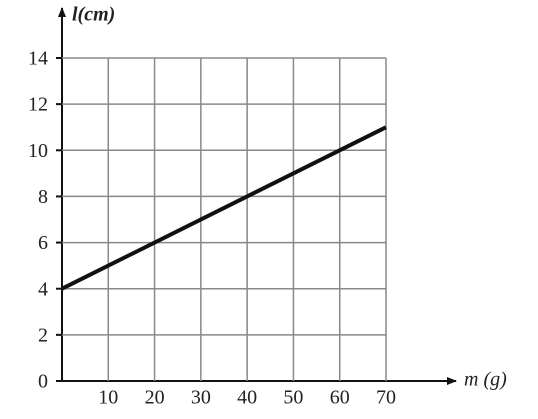  I want to click on x-tick-label: 50, so click(293, 398).